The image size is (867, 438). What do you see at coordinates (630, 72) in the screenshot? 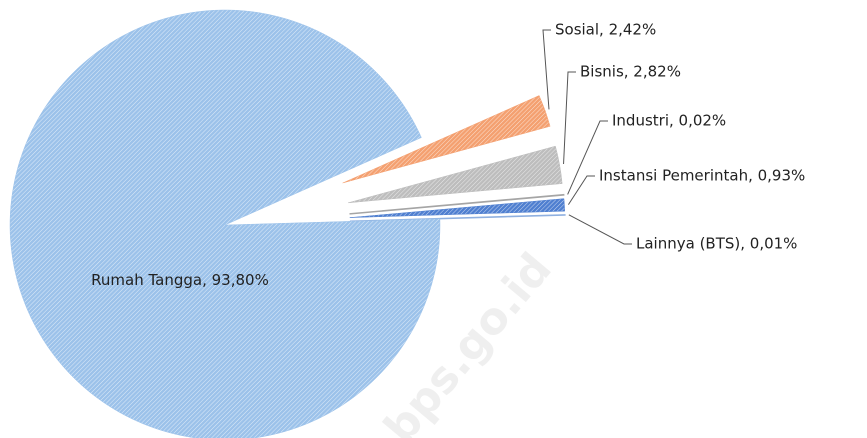
I see `data-label: Bisnis, 2,82%` at bounding box center [630, 72].